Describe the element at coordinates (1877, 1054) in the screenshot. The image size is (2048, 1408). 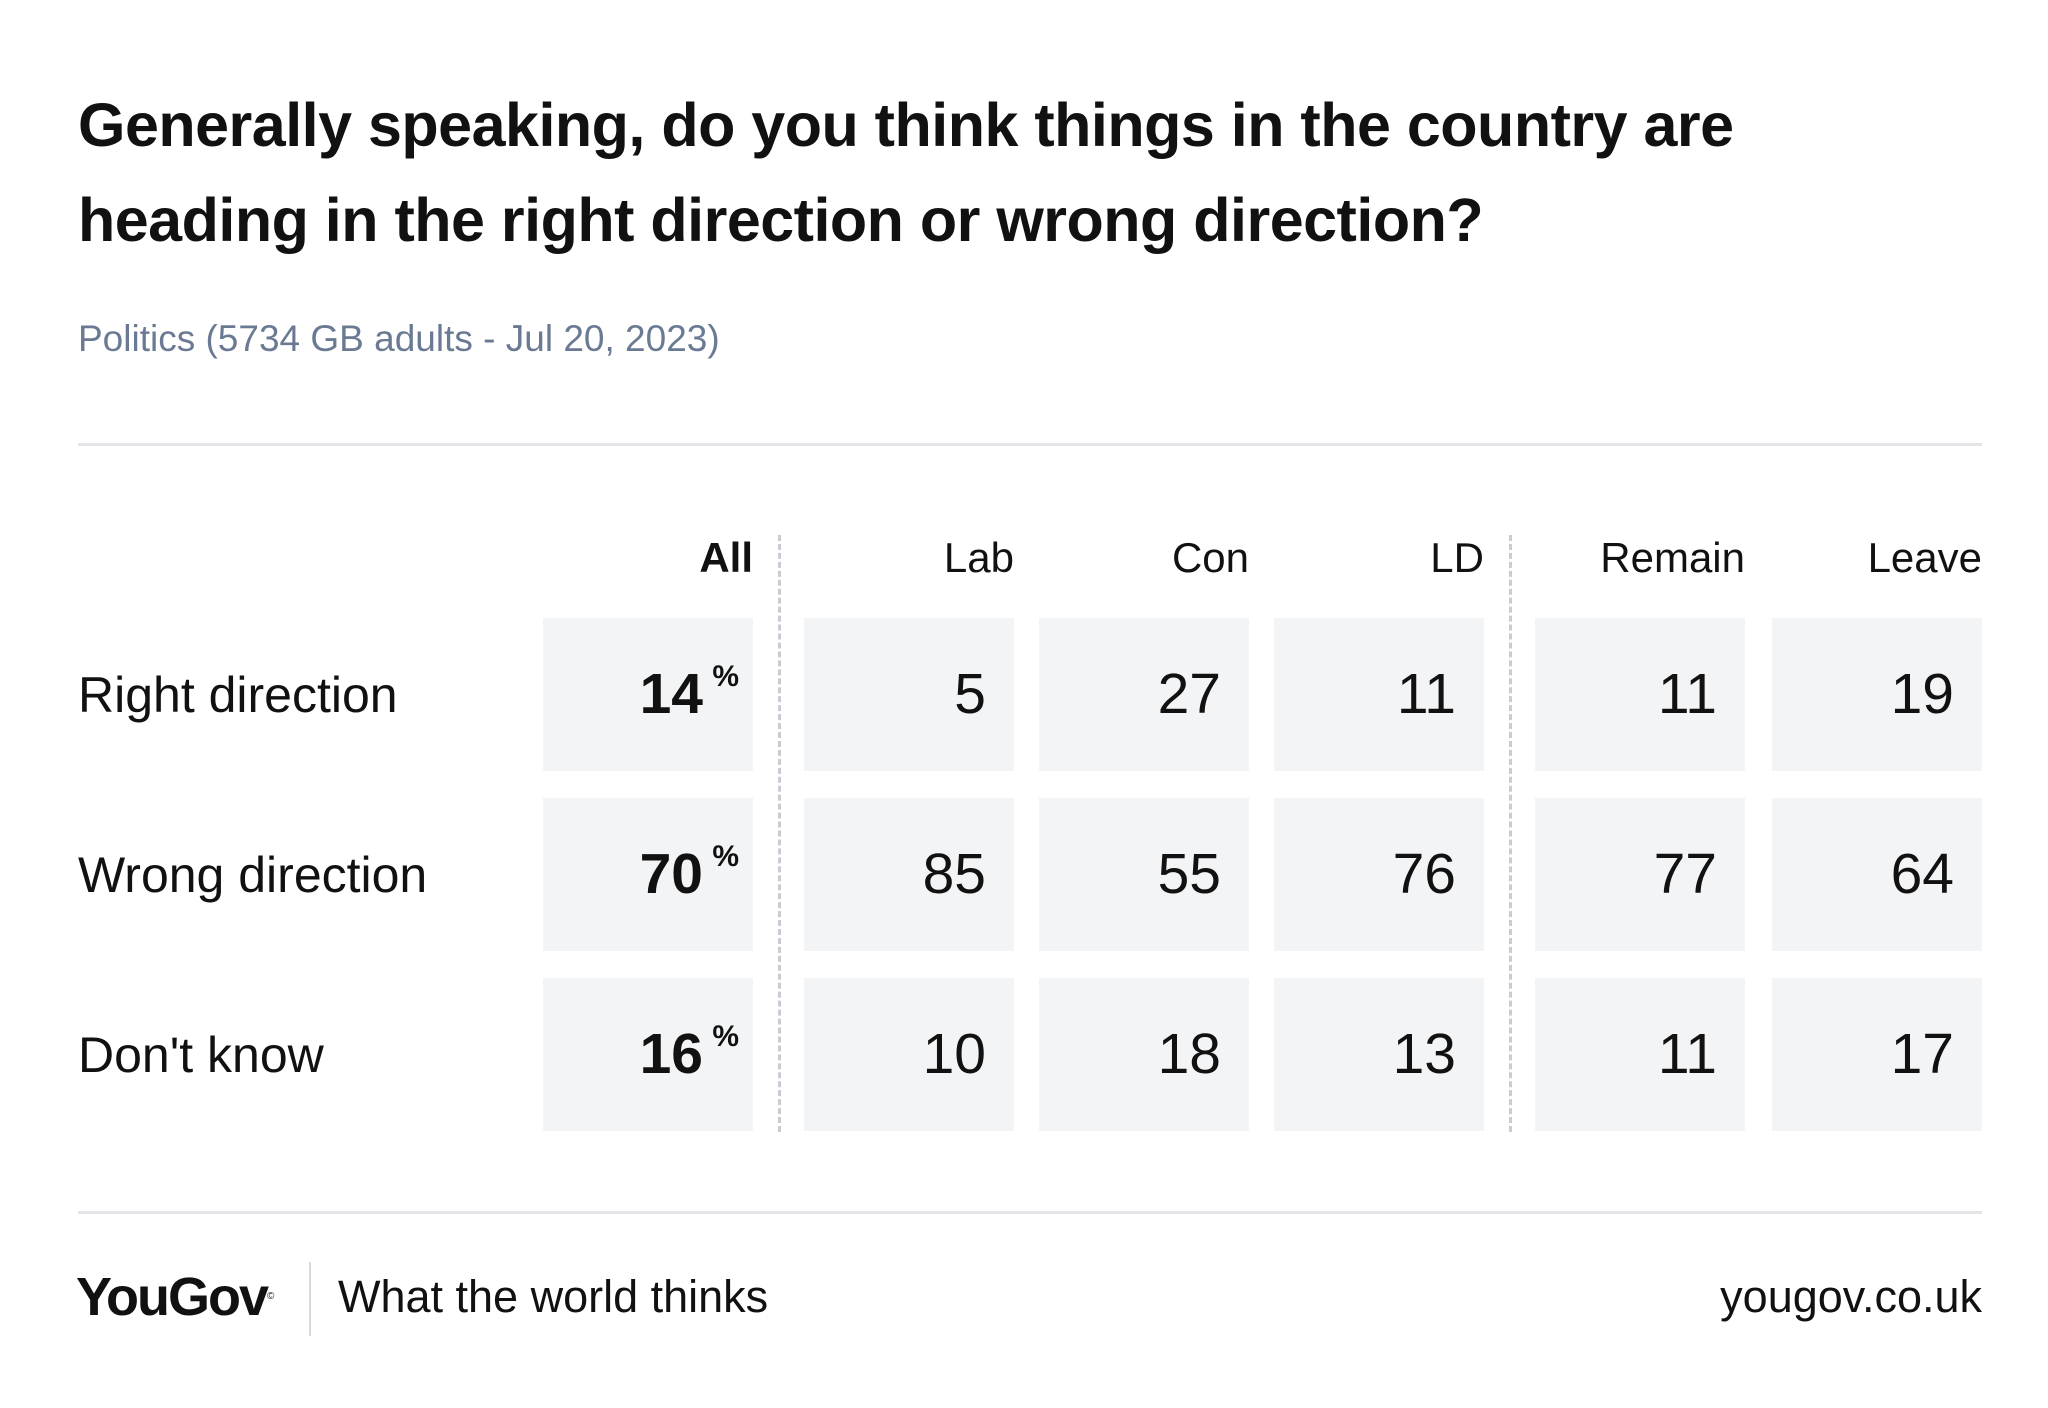
I see `table-cell: 17` at that location.